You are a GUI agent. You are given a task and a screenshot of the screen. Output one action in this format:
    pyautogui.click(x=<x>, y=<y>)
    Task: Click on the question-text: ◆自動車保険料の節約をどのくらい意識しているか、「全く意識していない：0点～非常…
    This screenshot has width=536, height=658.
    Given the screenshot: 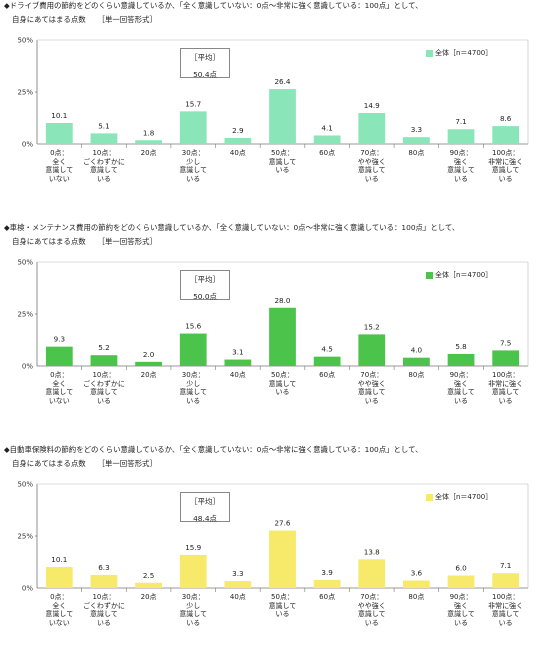 What is the action you would take?
    pyautogui.click(x=213, y=449)
    